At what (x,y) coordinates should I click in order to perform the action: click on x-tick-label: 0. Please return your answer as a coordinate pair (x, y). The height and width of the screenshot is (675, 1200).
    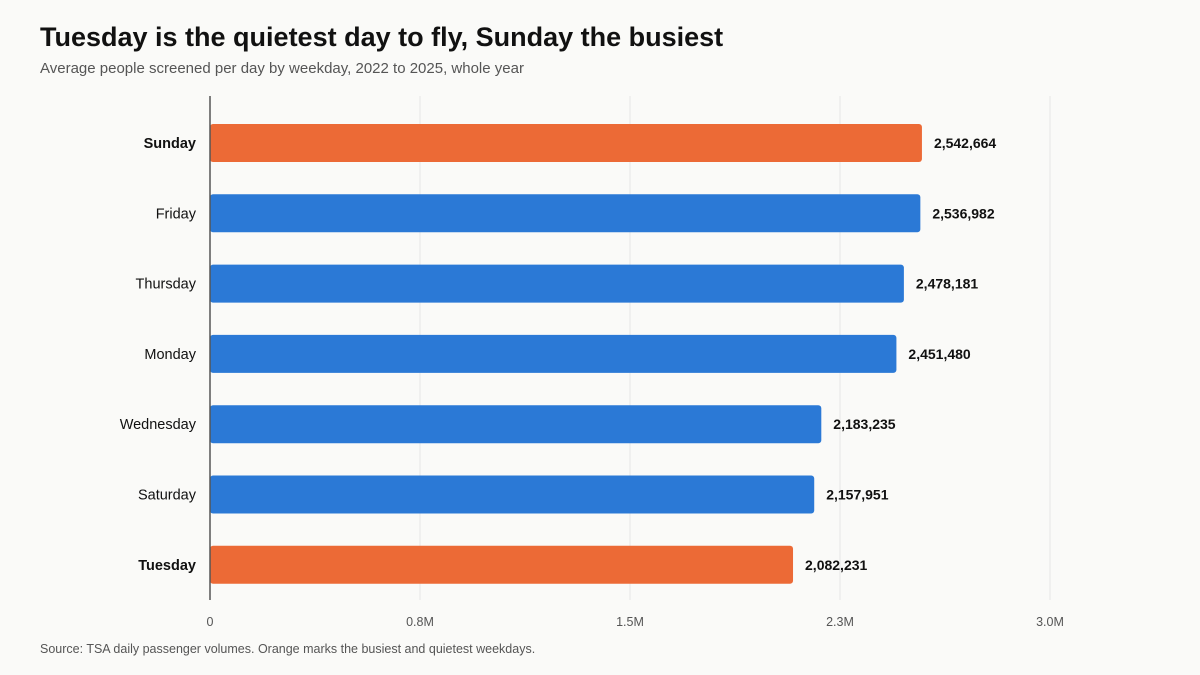
    Looking at the image, I should click on (210, 622).